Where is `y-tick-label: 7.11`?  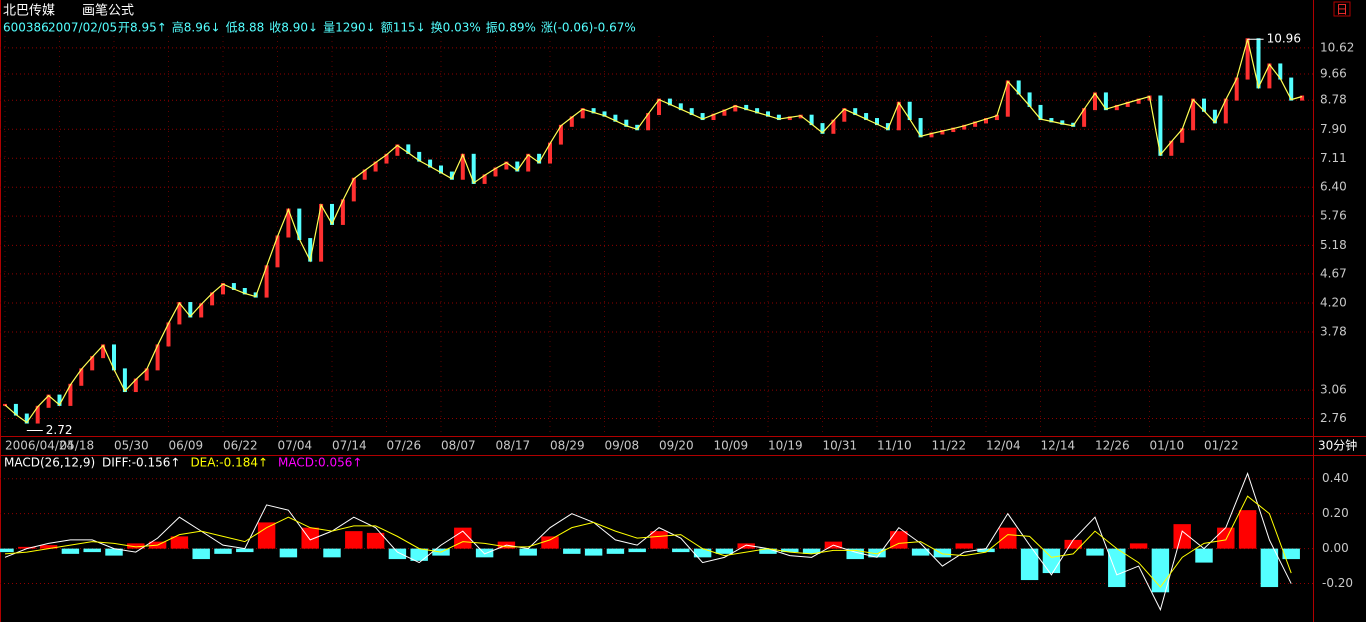
y-tick-label: 7.11 is located at coordinates (1333, 158).